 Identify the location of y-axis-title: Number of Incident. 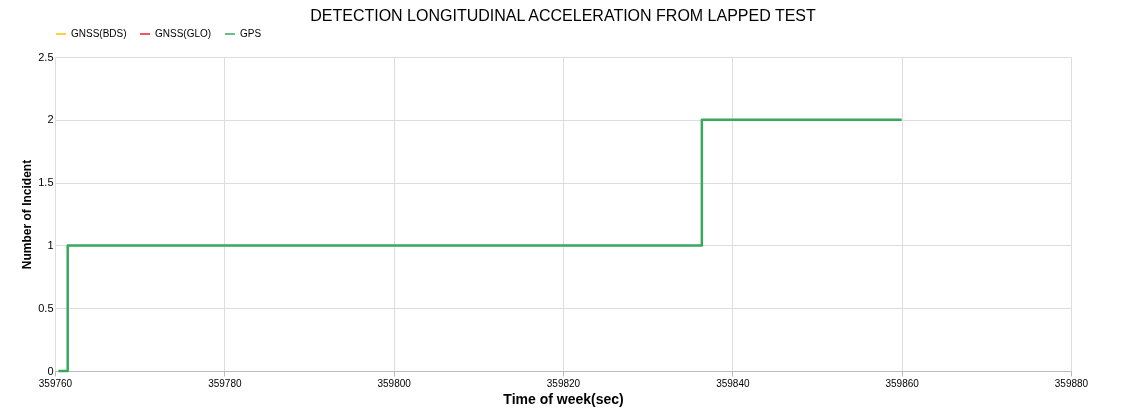
(27, 214).